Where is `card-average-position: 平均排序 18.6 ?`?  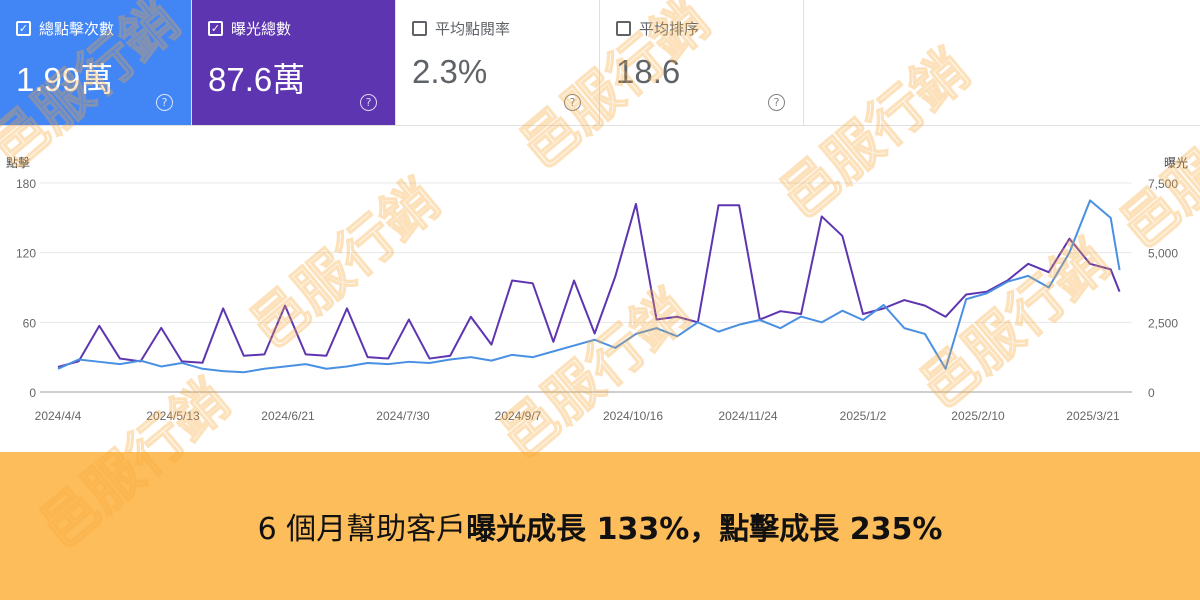 card-average-position: 平均排序 18.6 ? is located at coordinates (702, 62).